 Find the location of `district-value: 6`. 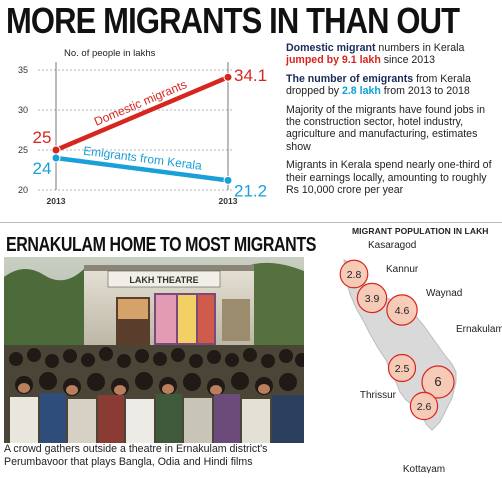

district-value: 6 is located at coordinates (437, 381).